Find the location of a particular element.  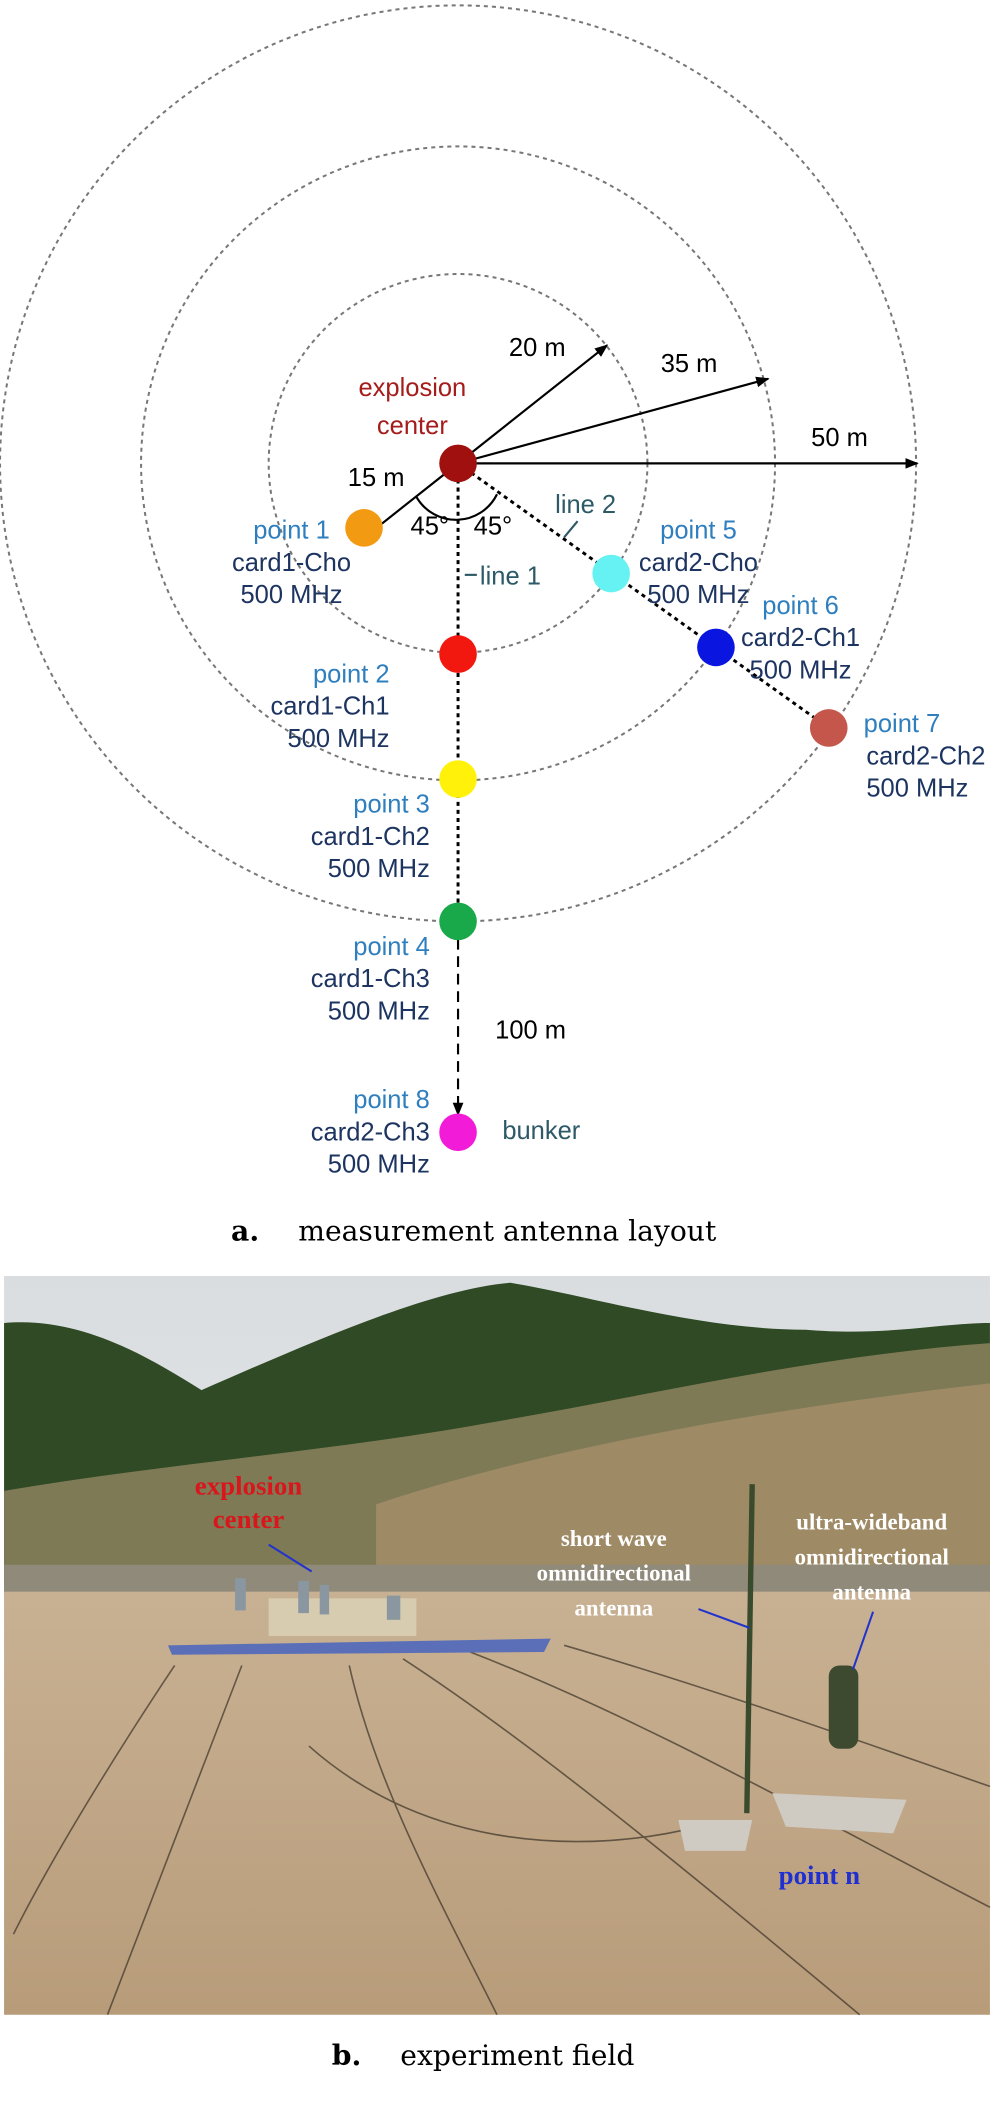

point-label: point 6 is located at coordinates (800, 606).